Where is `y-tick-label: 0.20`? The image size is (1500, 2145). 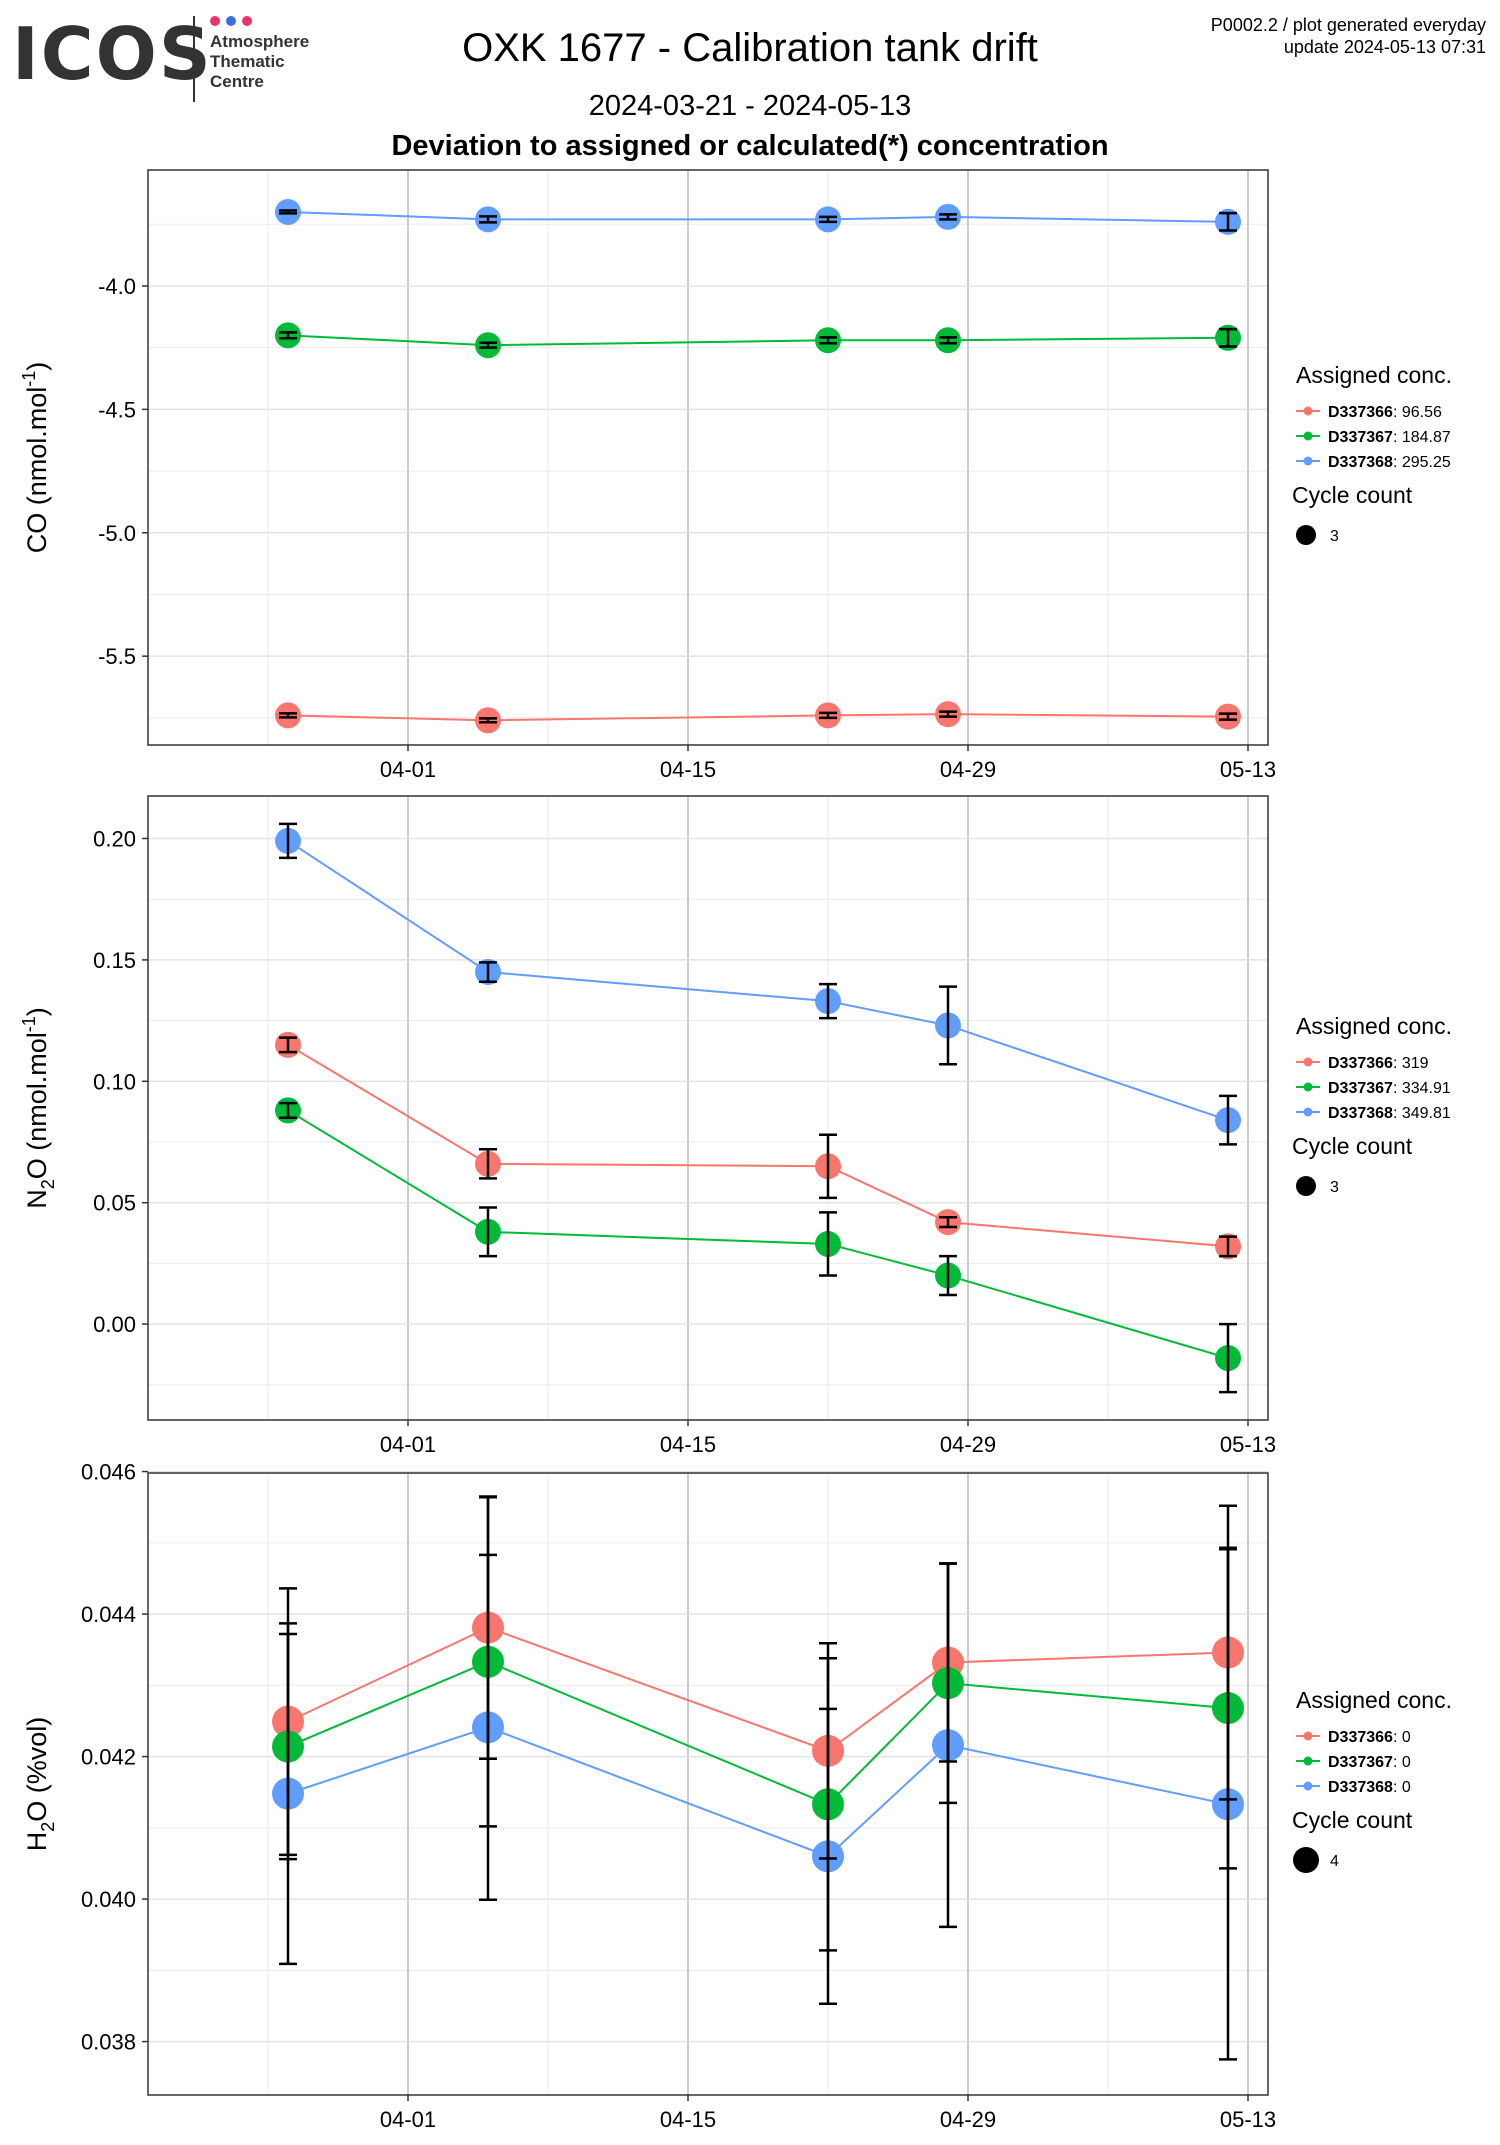 y-tick-label: 0.20 is located at coordinates (114, 838).